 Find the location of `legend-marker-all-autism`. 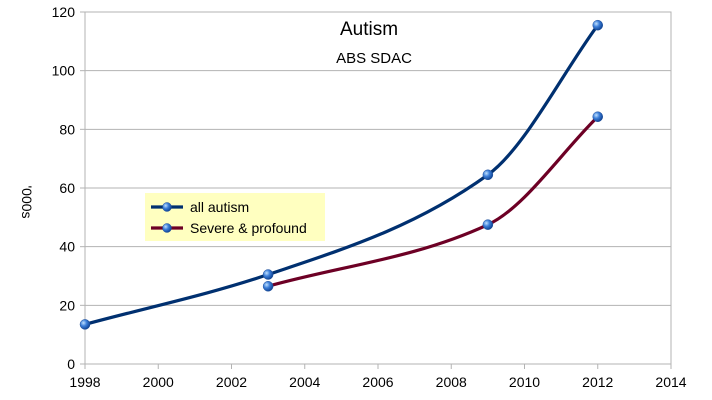

legend-marker-all-autism is located at coordinates (167, 207).